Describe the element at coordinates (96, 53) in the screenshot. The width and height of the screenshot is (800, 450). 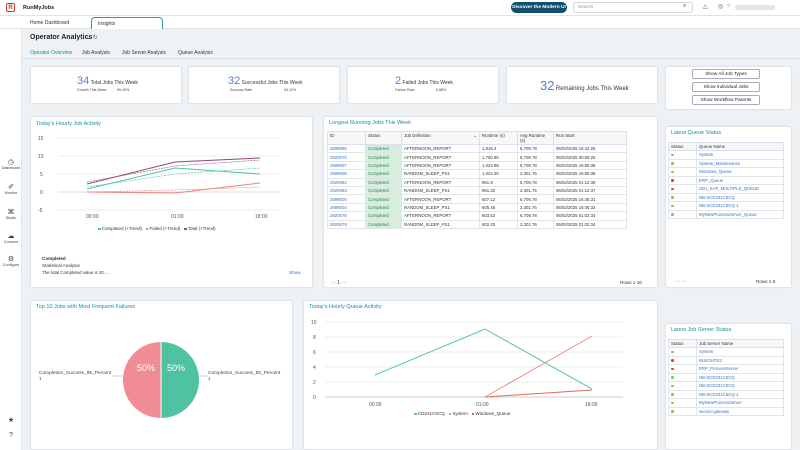
I see `subtab-job-analysis: Job Analysis` at that location.